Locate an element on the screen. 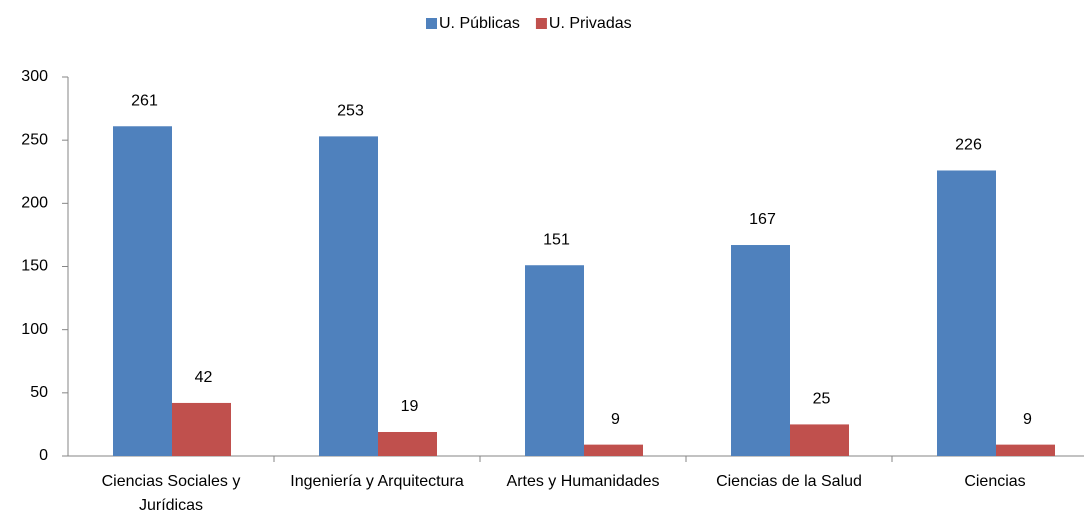 This screenshot has width=1084, height=524. y-tick-label: 300 is located at coordinates (34, 76).